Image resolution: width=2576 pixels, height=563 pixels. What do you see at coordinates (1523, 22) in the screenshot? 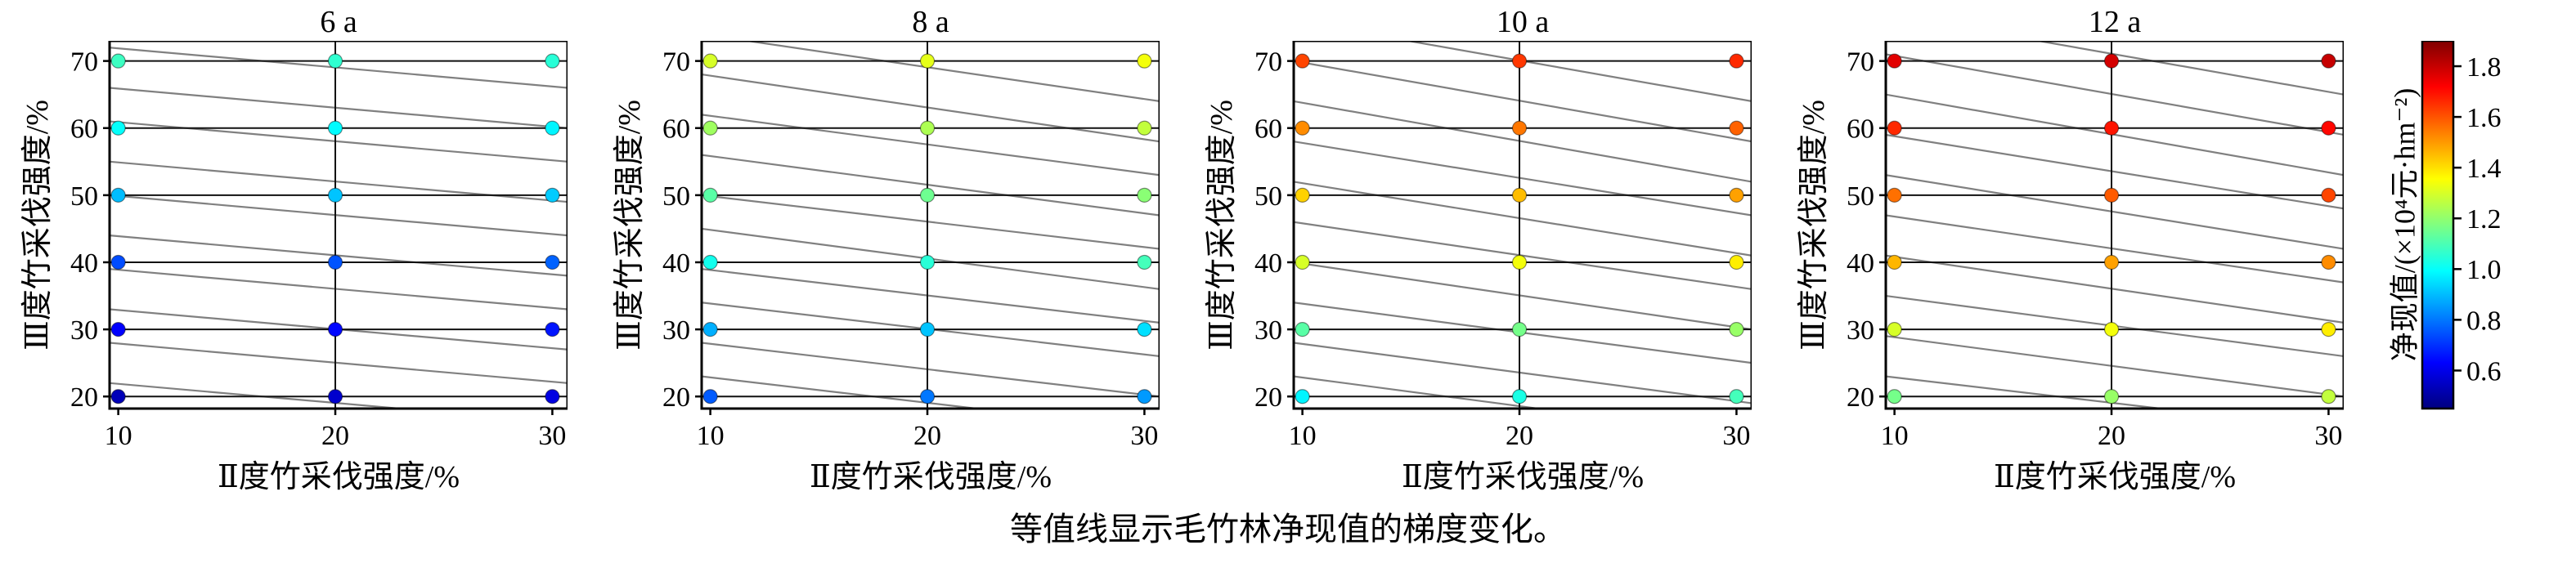
I see `panel-title: 10 a` at bounding box center [1523, 22].